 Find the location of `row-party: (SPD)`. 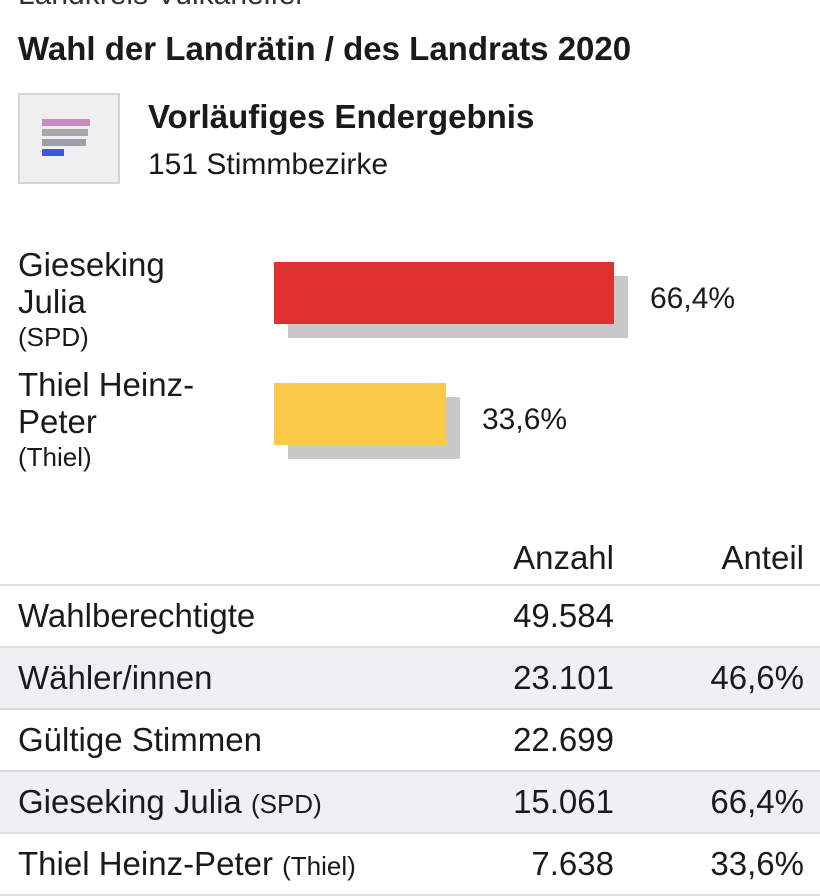

row-party: (SPD) is located at coordinates (286, 804).